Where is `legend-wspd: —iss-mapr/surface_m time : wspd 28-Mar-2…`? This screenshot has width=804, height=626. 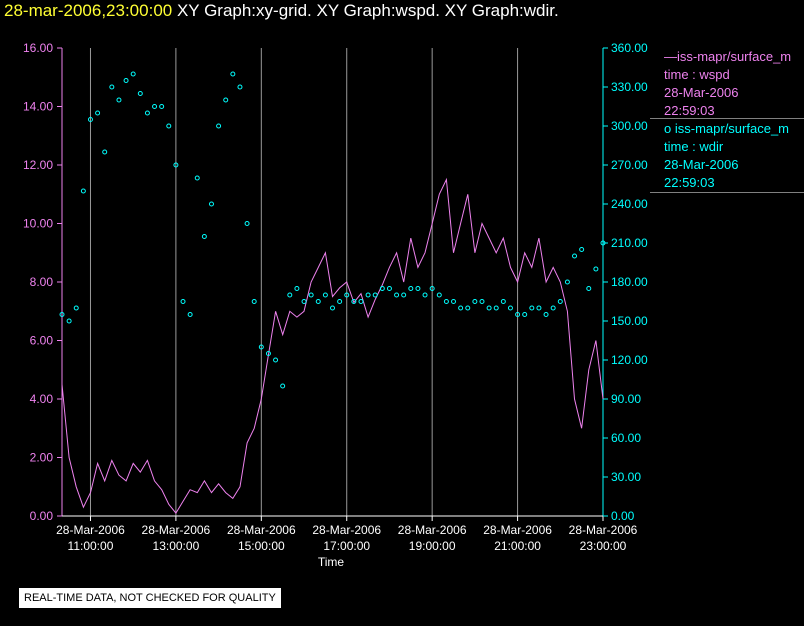 legend-wspd: —iss-mapr/surface_m time : wspd 28-Mar-2… is located at coordinates (734, 84).